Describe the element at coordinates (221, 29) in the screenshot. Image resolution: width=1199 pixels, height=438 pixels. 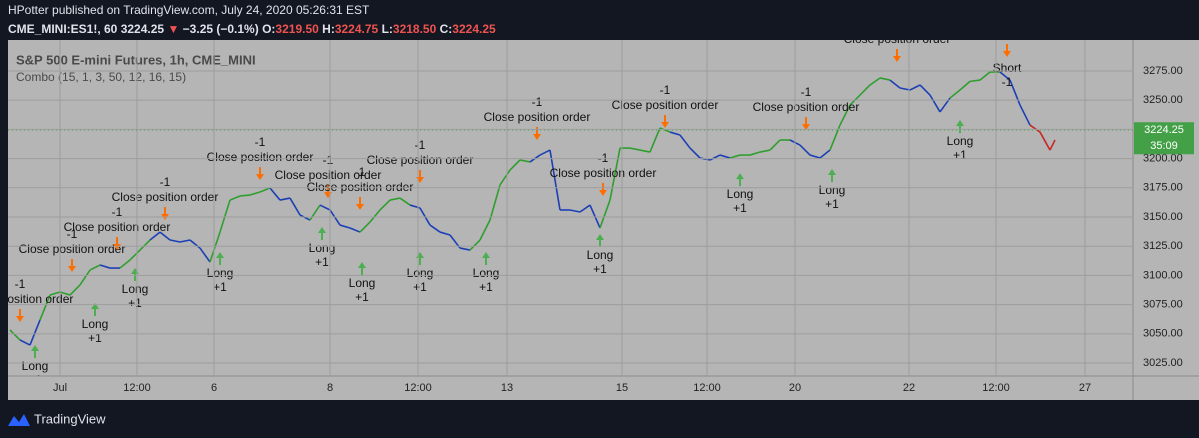
I see `change: −3.25 (−0.1%)` at that location.